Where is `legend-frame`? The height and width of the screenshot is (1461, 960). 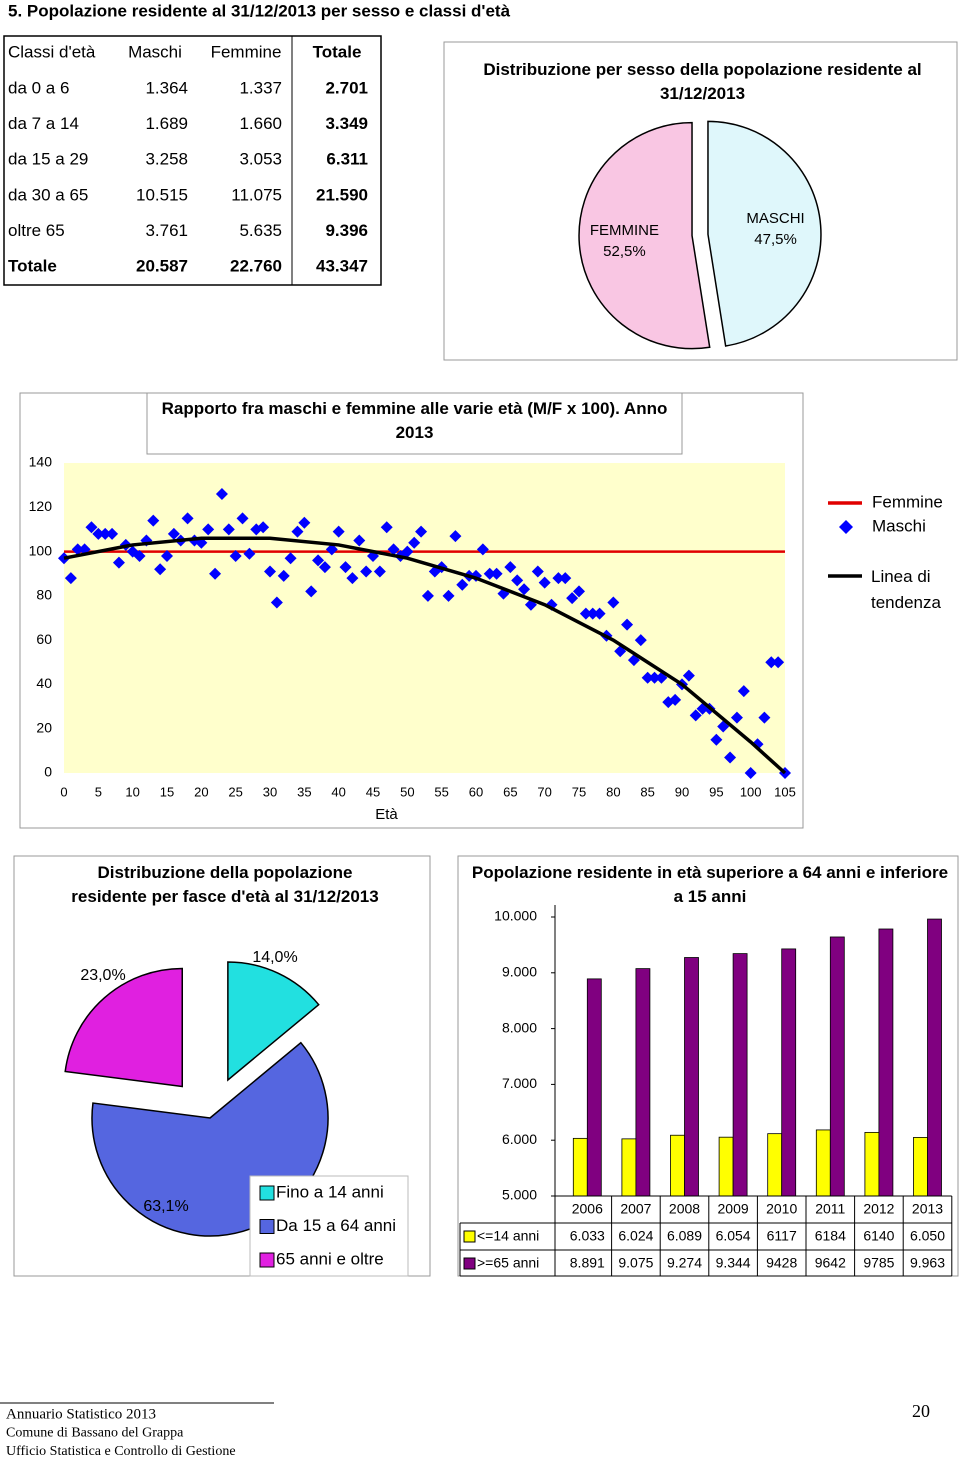
legend-frame is located at coordinates (329, 1226).